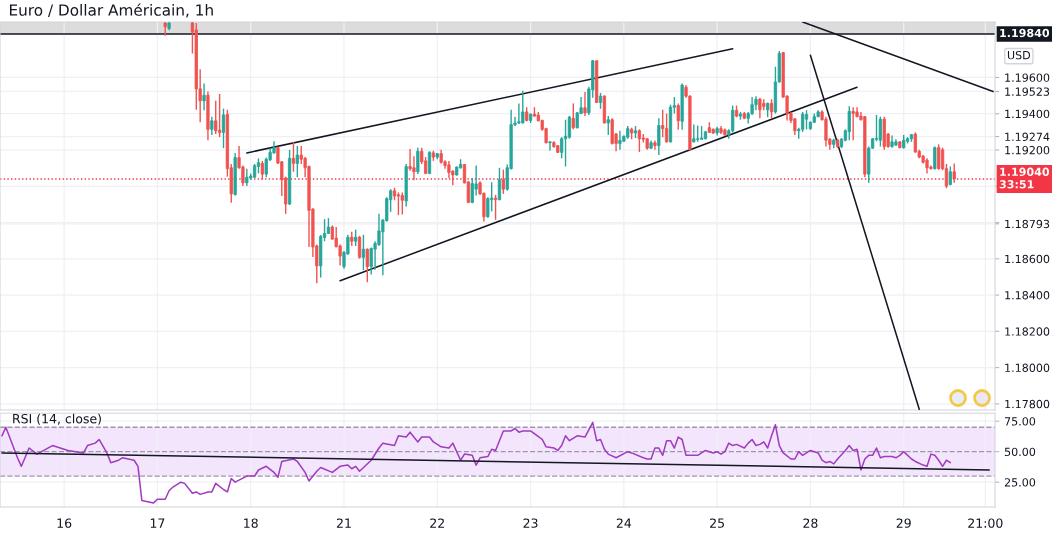  I want to click on y-tick-label: 1.18400, so click(1027, 295).